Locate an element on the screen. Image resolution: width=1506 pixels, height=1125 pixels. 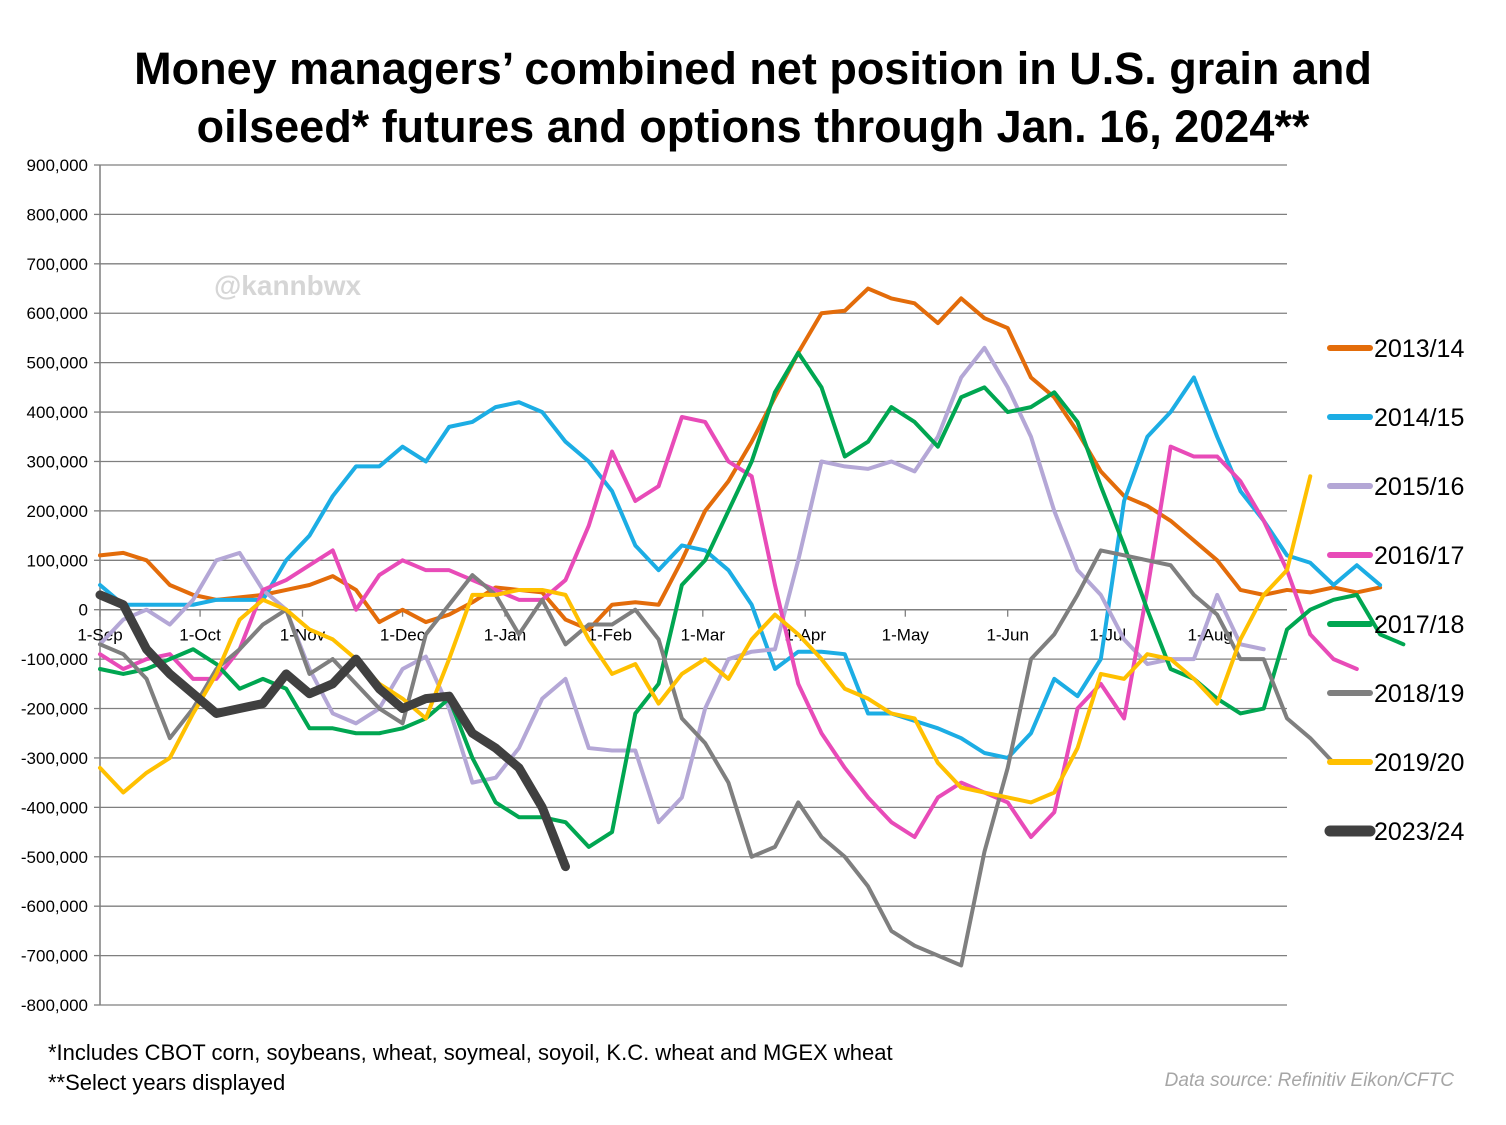
y-tick-label: -400,000 is located at coordinates (54, 807).